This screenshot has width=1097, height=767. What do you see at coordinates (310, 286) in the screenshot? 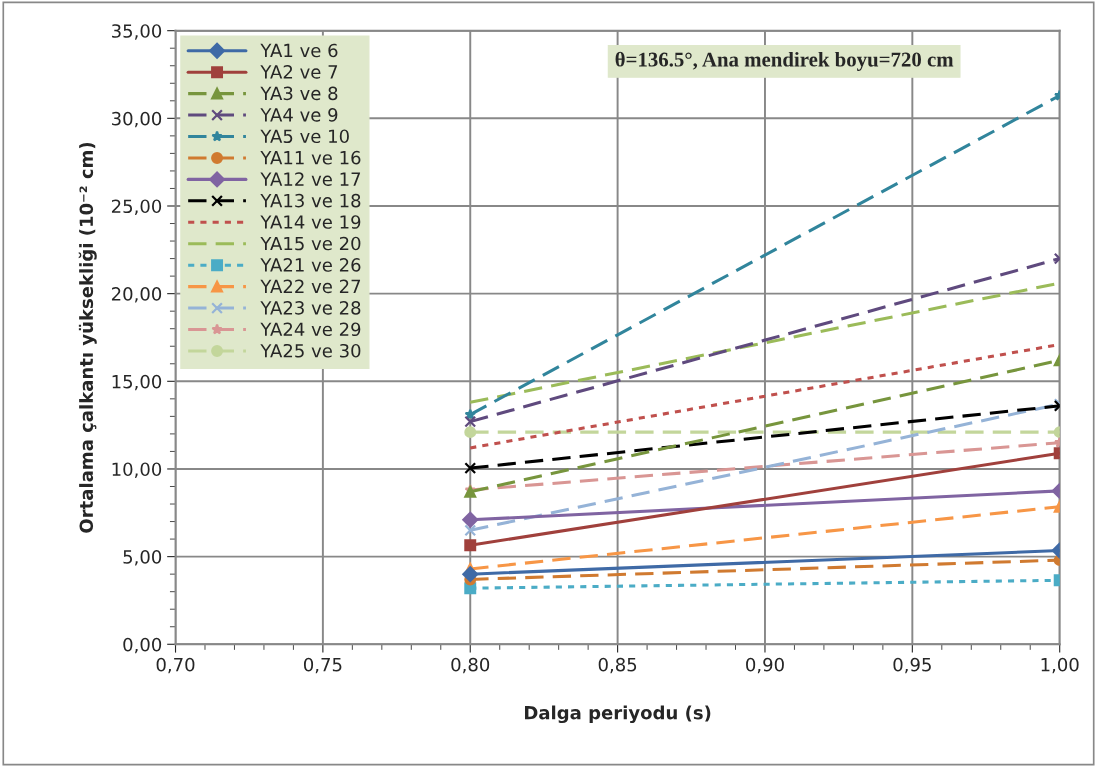
I see `legend-label: YA22 ve 27` at bounding box center [310, 286].